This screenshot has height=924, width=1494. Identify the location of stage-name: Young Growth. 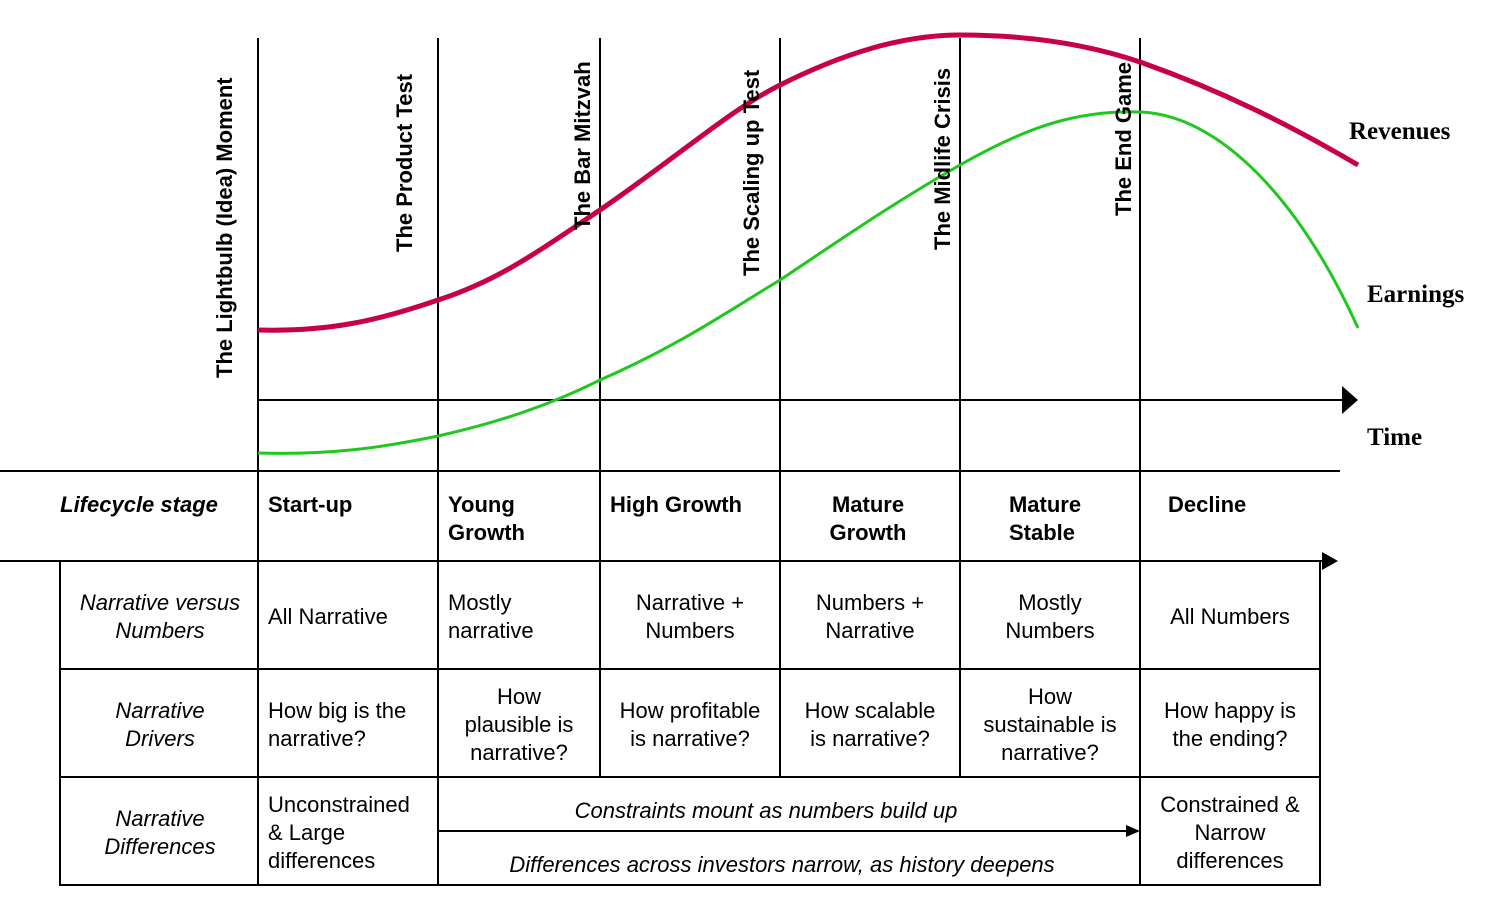
(486, 518).